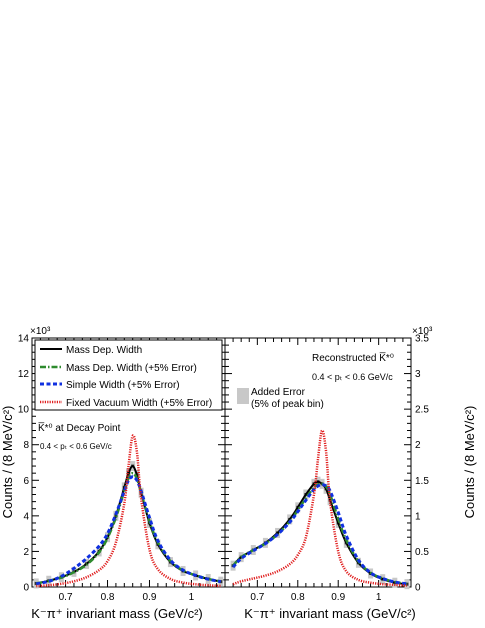 This screenshot has width=485, height=628. Describe the element at coordinates (104, 350) in the screenshot. I see `legend-label-mass-dep: Mass Dep. Width` at that location.